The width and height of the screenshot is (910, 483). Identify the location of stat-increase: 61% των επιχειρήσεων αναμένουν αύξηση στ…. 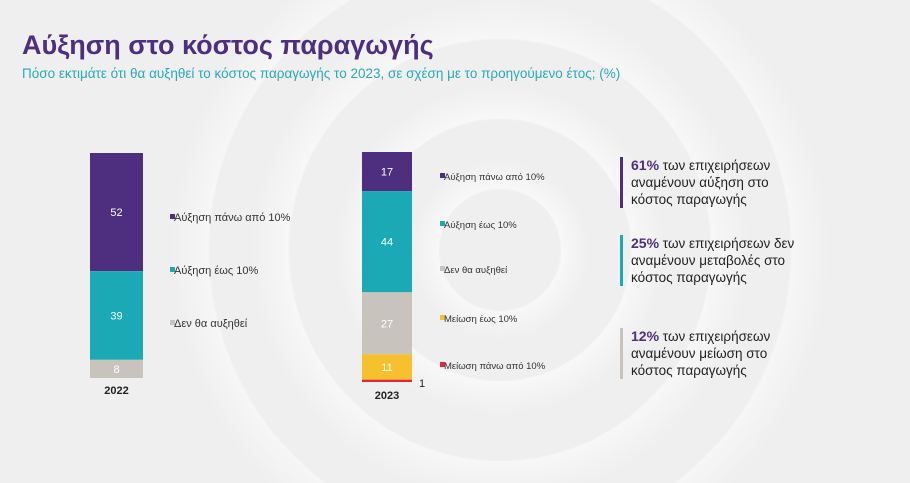
(713, 182).